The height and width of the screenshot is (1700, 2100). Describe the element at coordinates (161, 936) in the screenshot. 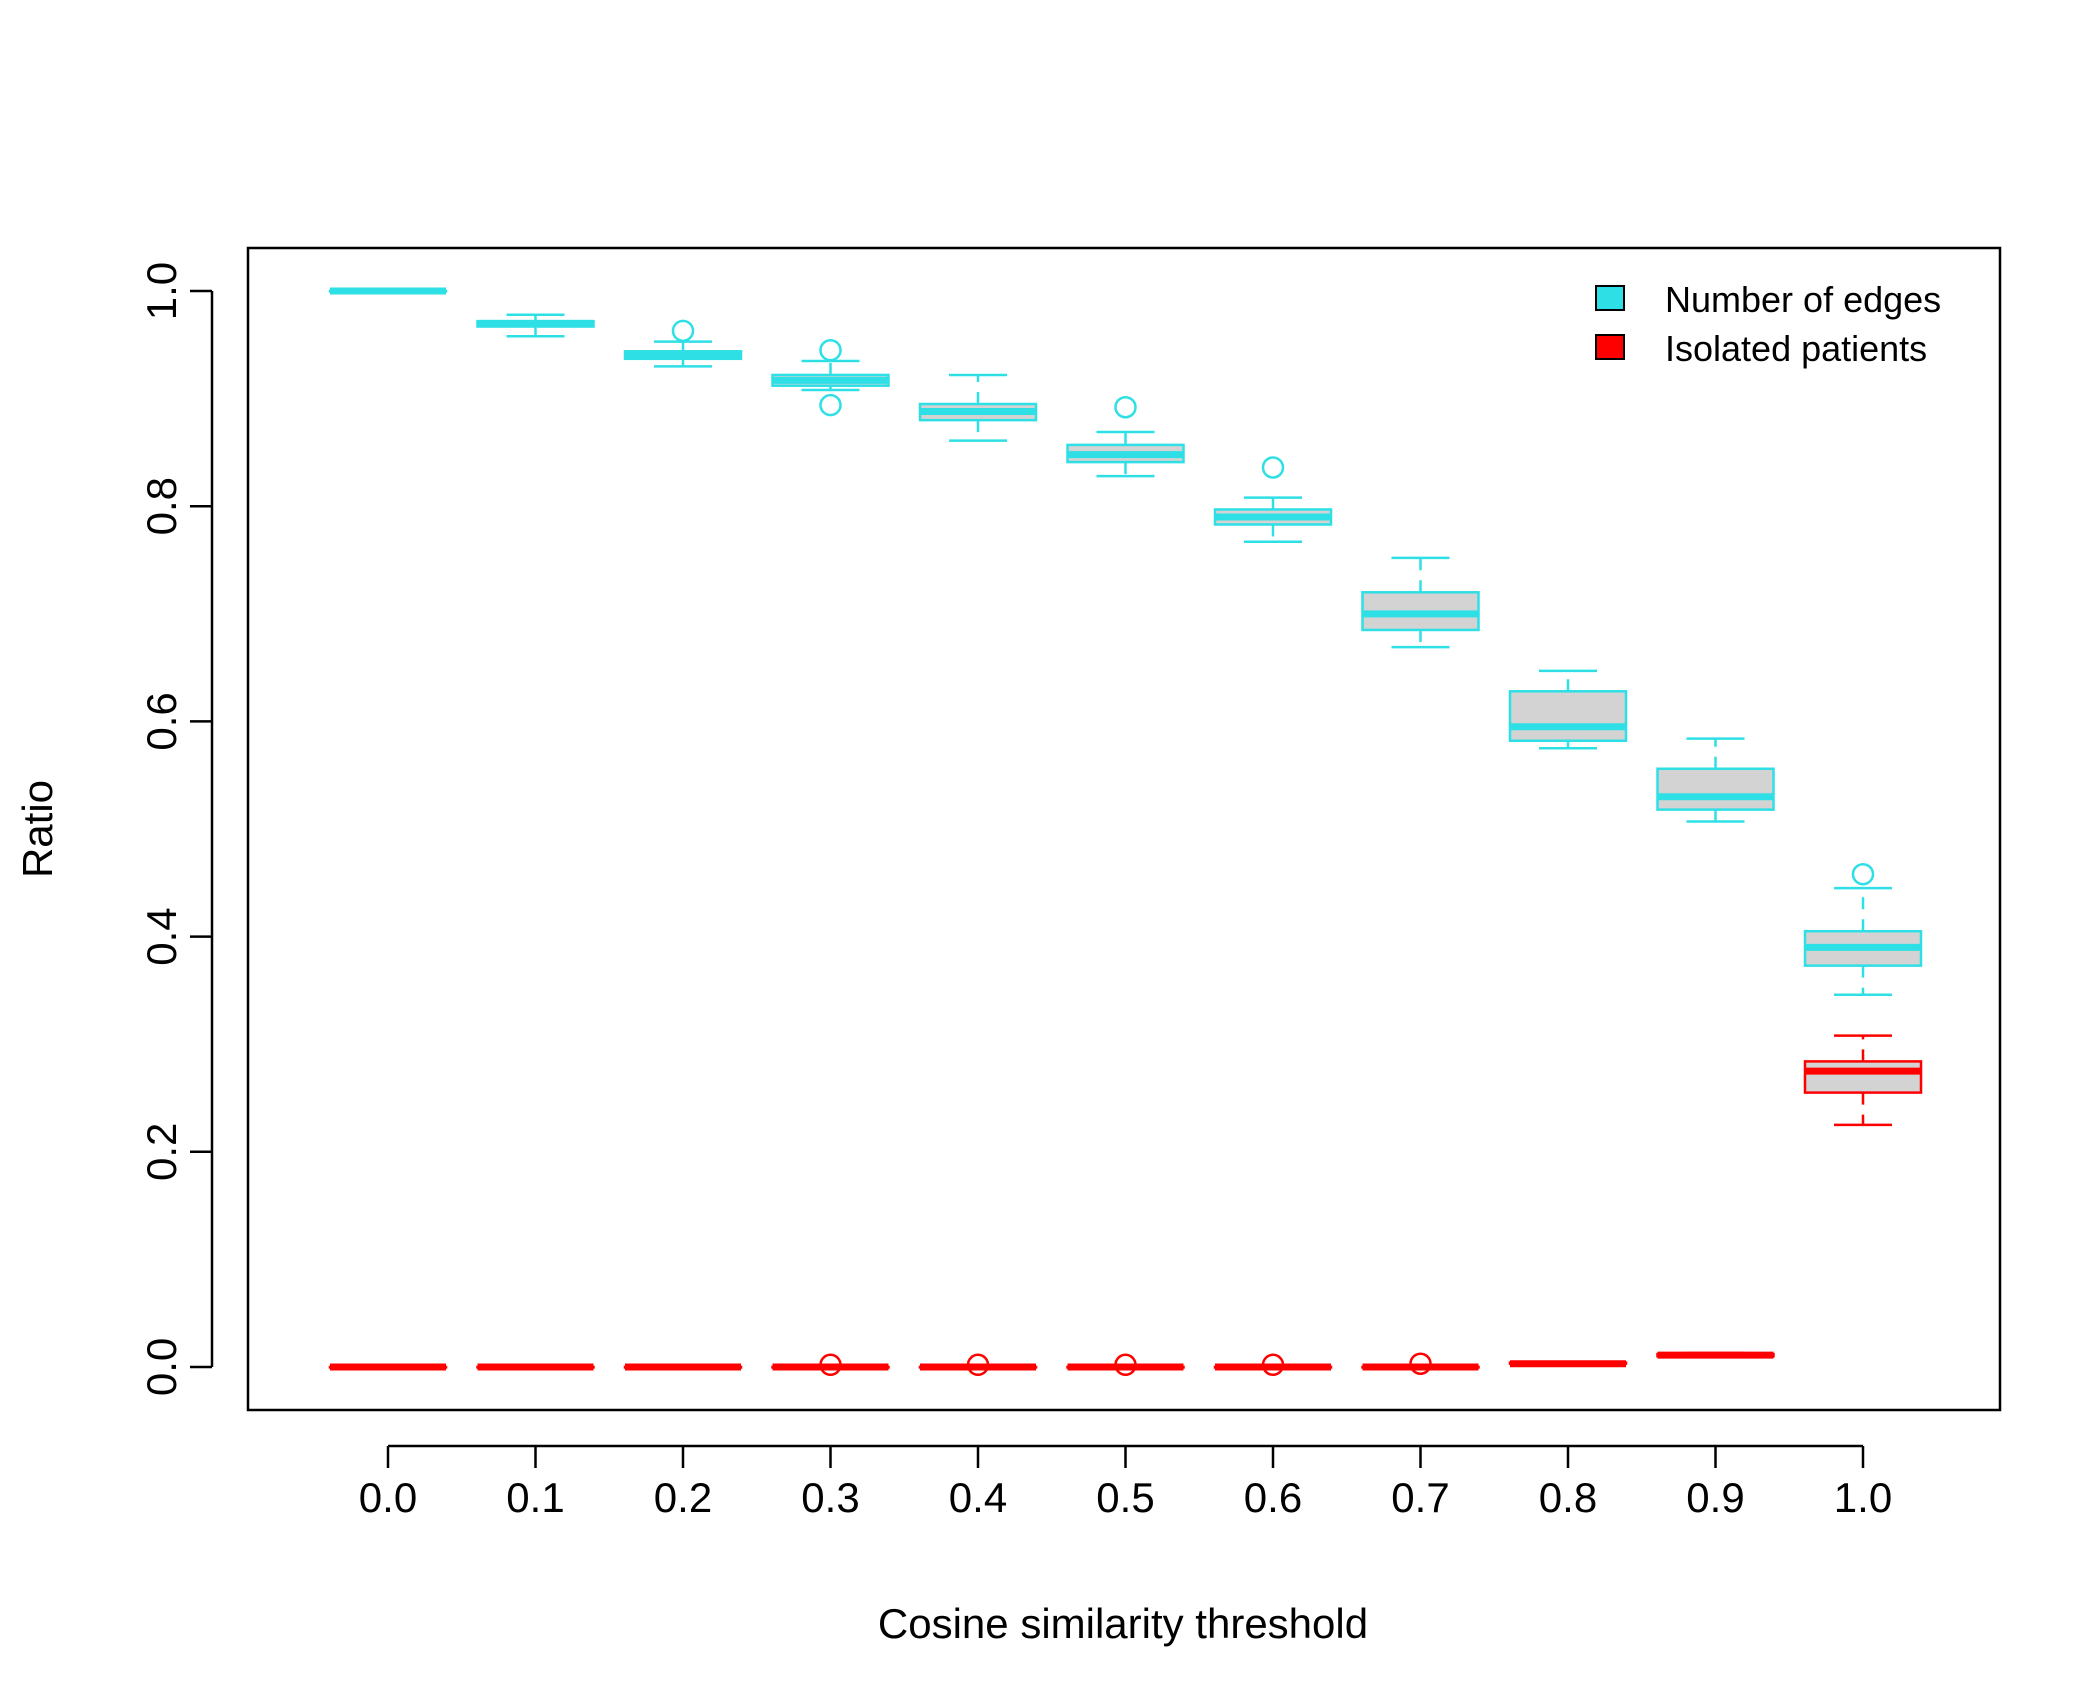

I see `y-tick-label: 0.4` at that location.